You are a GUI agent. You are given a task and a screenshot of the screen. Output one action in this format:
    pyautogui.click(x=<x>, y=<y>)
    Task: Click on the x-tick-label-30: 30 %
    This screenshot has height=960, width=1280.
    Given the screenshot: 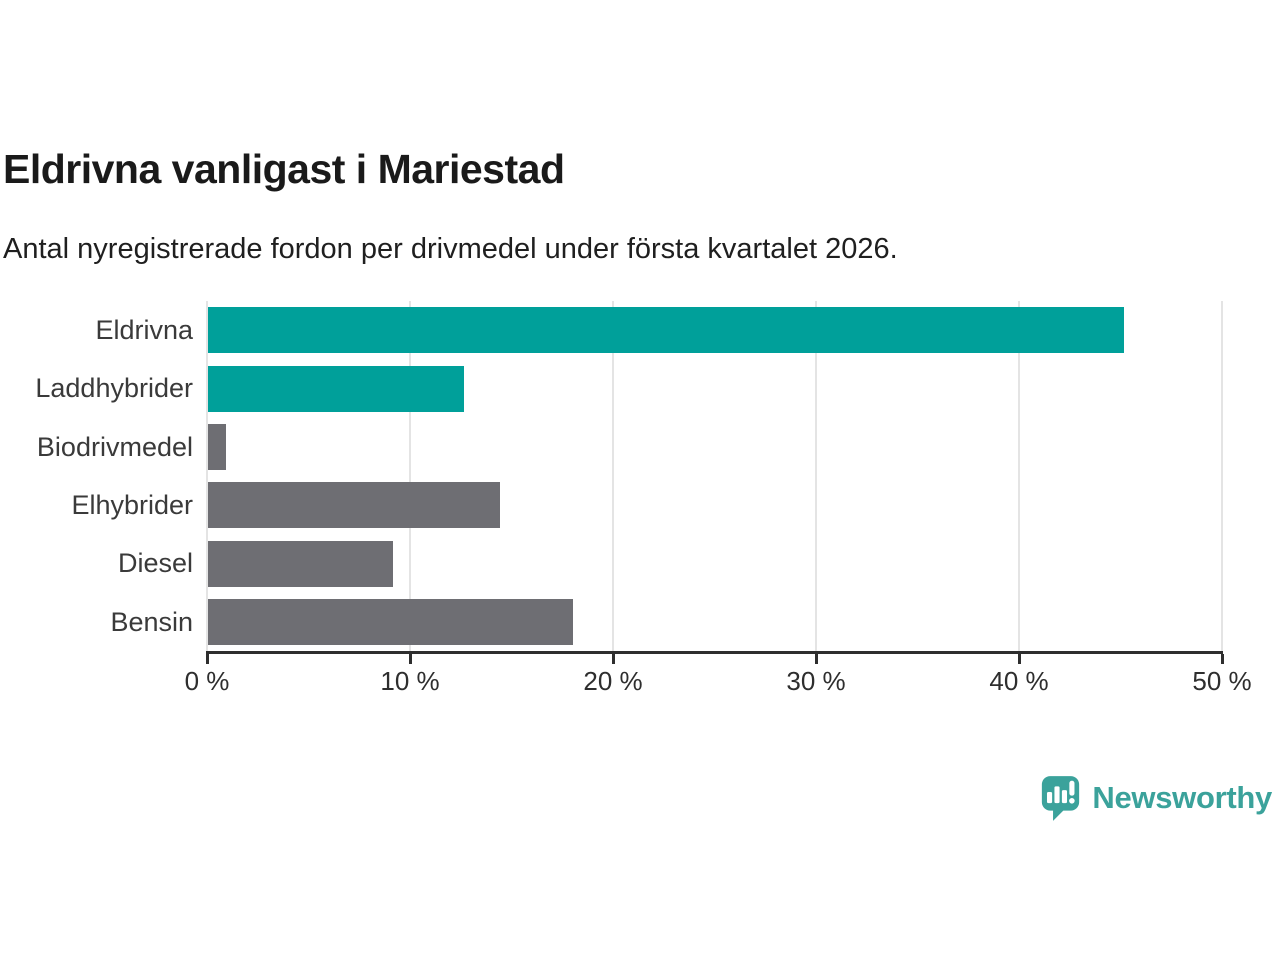 What is the action you would take?
    pyautogui.click(x=816, y=681)
    